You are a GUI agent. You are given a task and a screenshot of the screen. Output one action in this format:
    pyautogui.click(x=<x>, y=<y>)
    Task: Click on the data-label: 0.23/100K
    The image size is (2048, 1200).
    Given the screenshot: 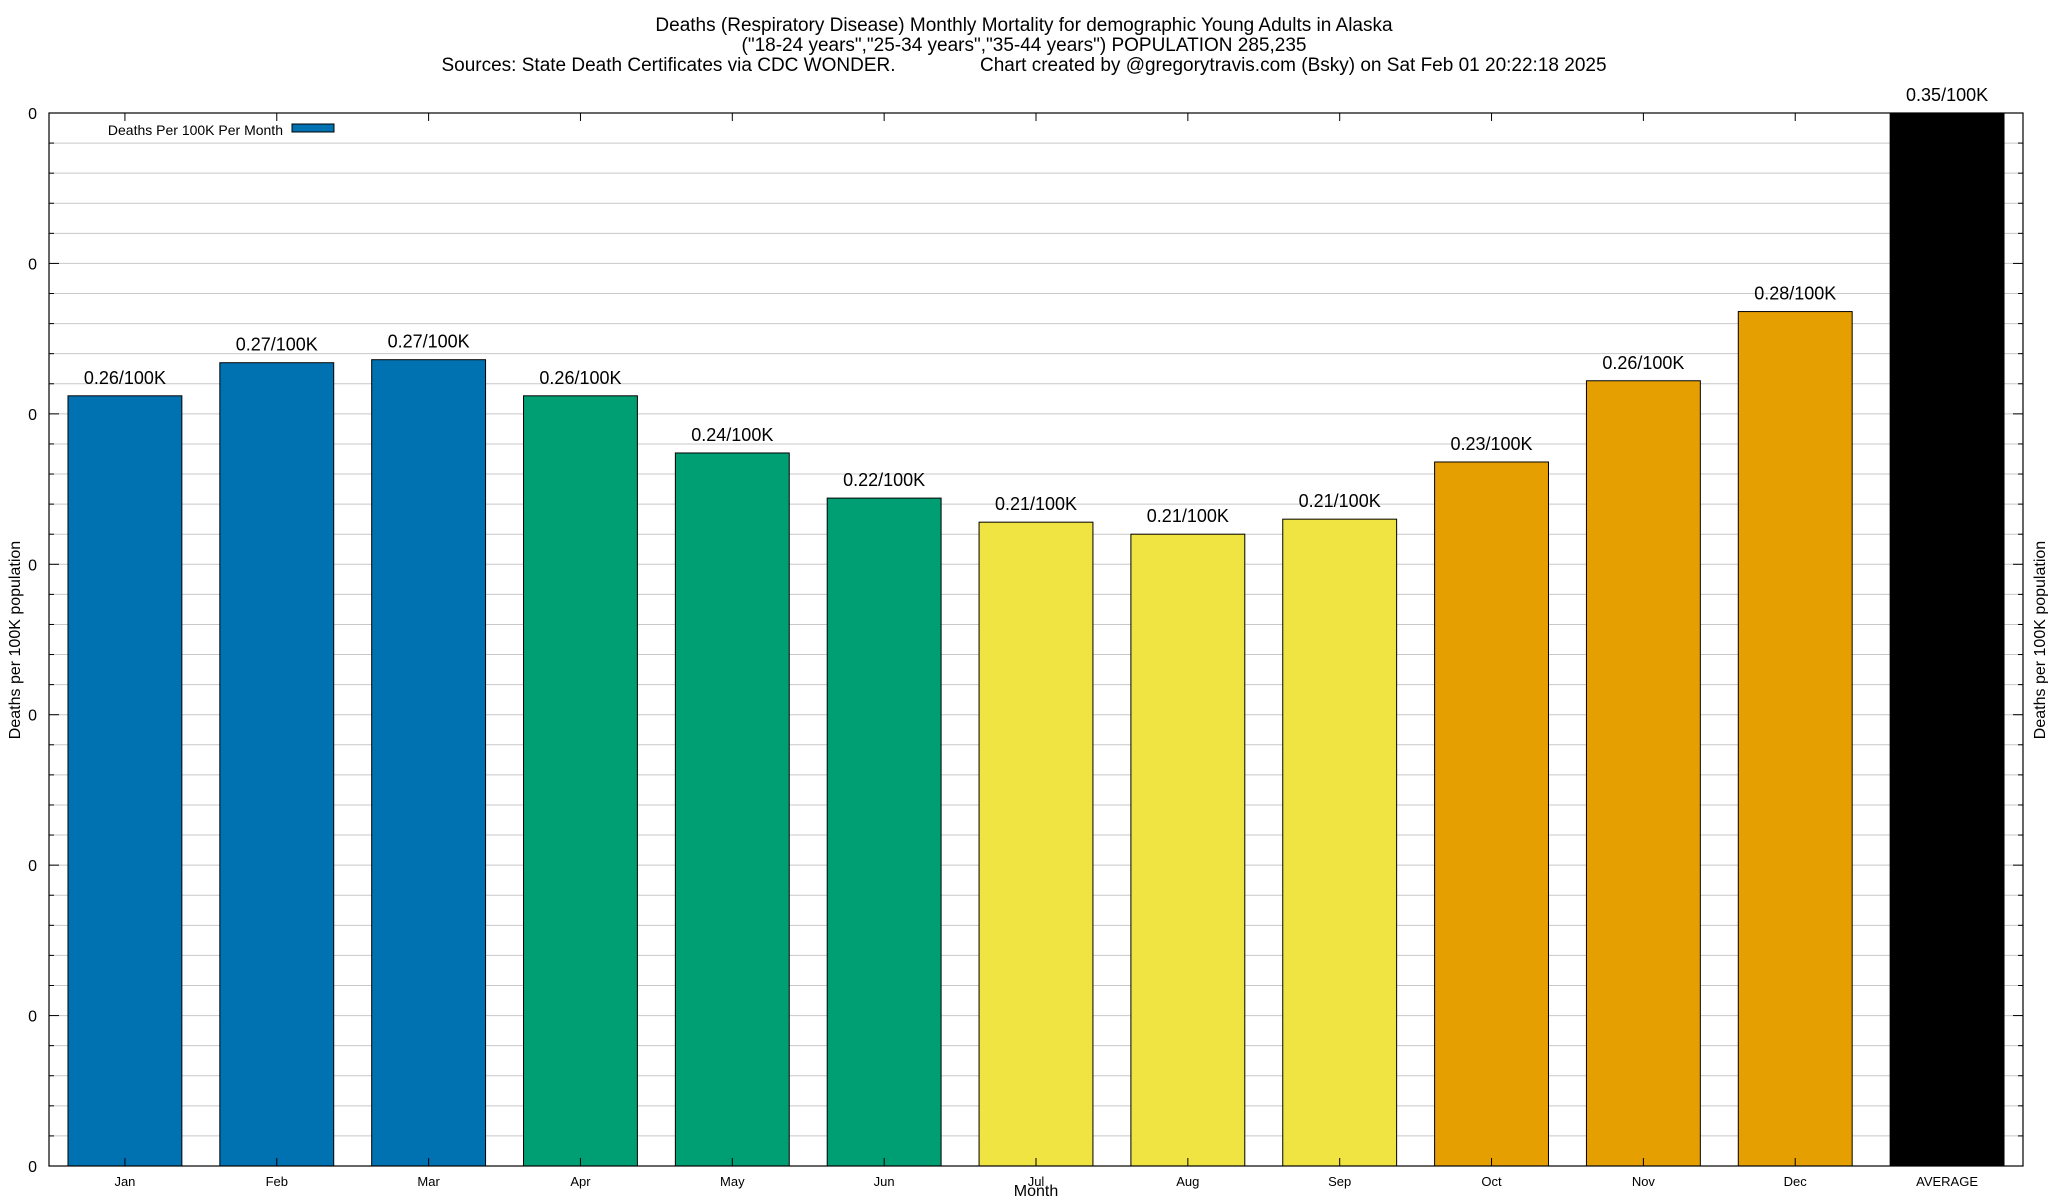 What is the action you would take?
    pyautogui.click(x=1491, y=444)
    